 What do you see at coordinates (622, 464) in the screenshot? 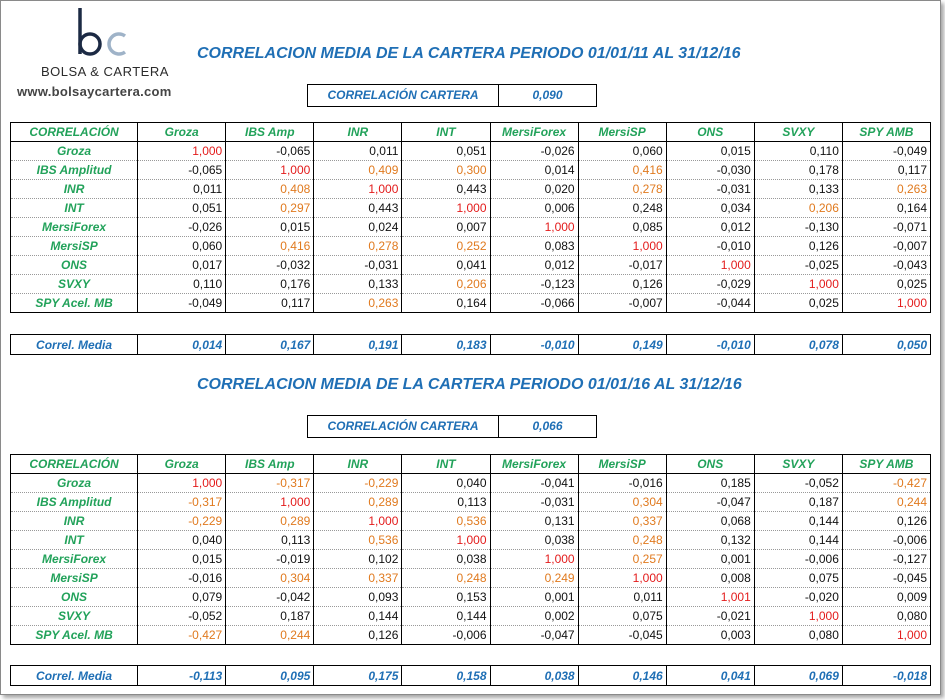
I see `column-header: MersiSP` at bounding box center [622, 464].